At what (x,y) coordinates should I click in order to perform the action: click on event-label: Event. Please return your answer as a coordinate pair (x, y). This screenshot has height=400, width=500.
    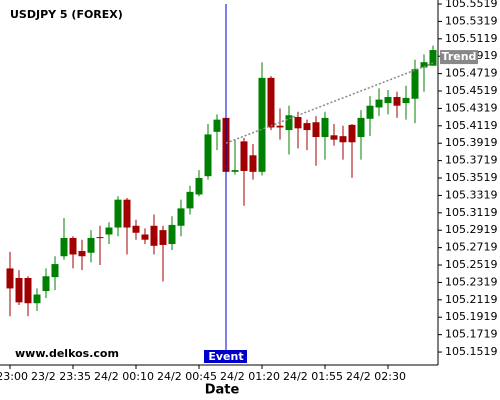
    Looking at the image, I should click on (225, 356).